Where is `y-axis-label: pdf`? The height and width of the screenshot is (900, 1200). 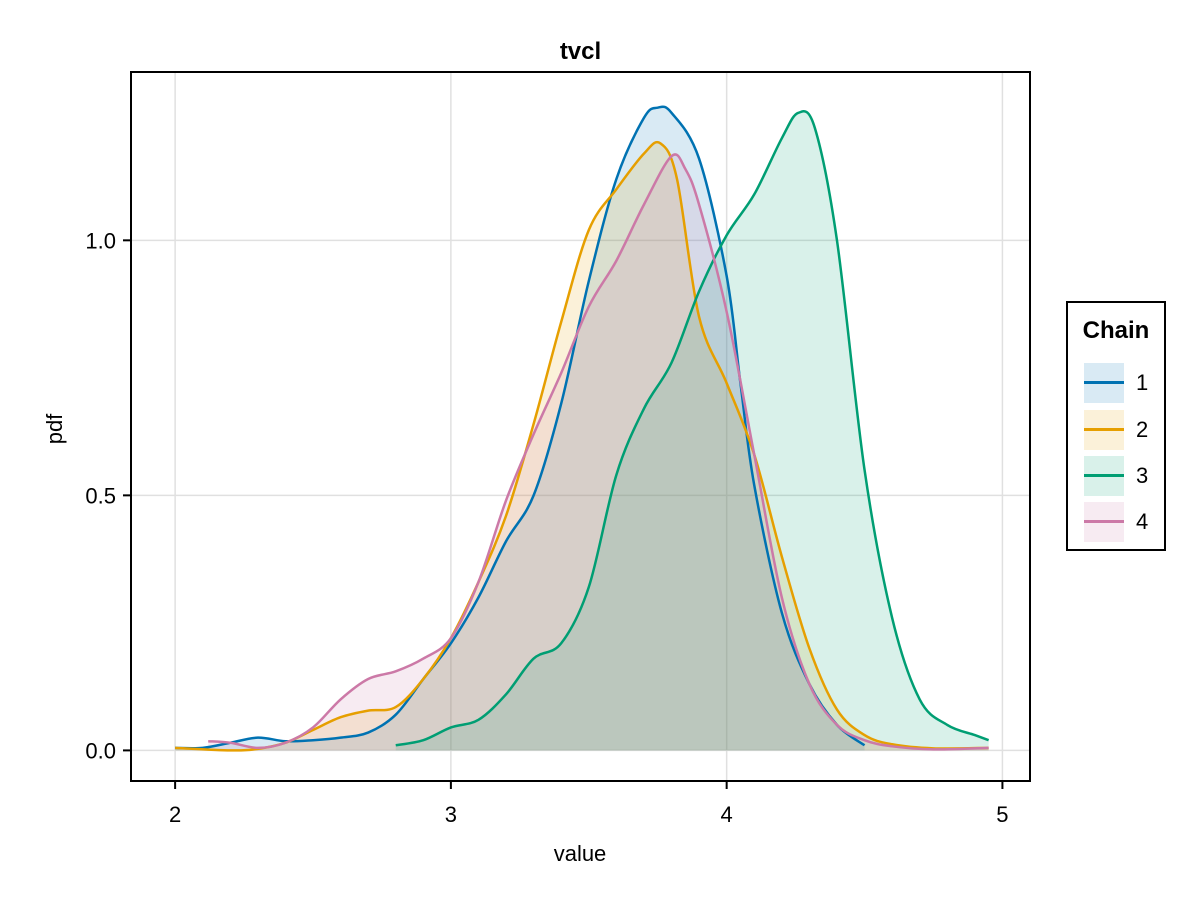 y-axis-label: pdf is located at coordinates (54, 428).